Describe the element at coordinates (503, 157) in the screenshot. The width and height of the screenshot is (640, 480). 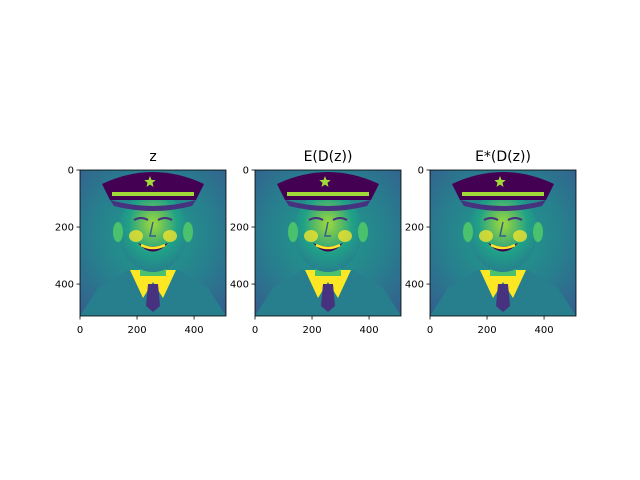
I see `panel-title: E*(D(z))` at that location.